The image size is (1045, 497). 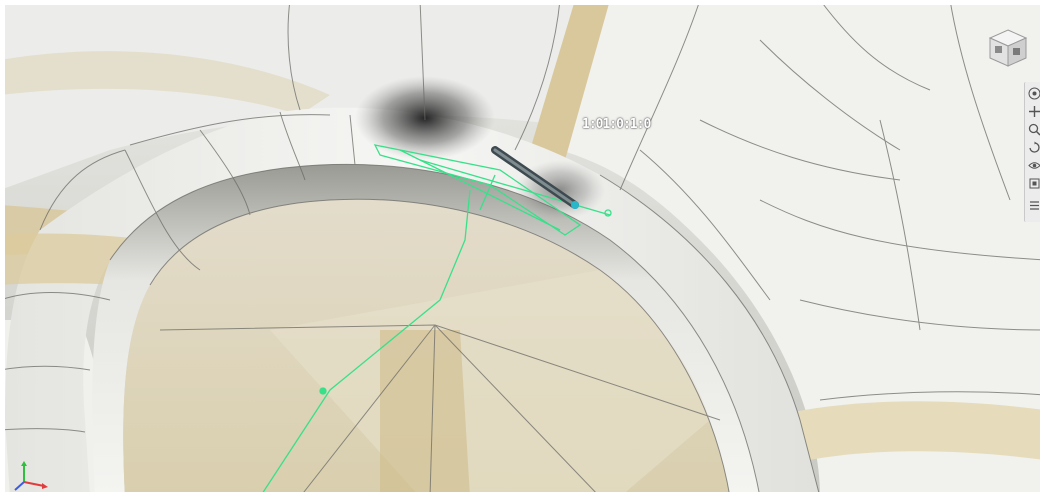 What do you see at coordinates (616, 124) in the screenshot?
I see `sketch-dimension-label: 1:01:0:1:0` at bounding box center [616, 124].